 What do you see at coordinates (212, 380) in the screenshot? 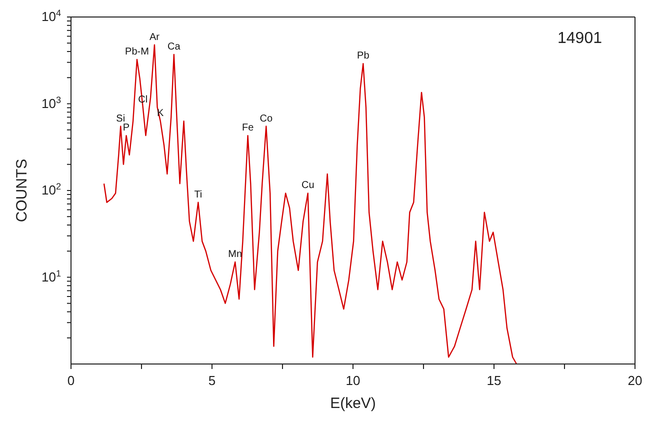
I see `x-tick-label: 5` at bounding box center [212, 380].